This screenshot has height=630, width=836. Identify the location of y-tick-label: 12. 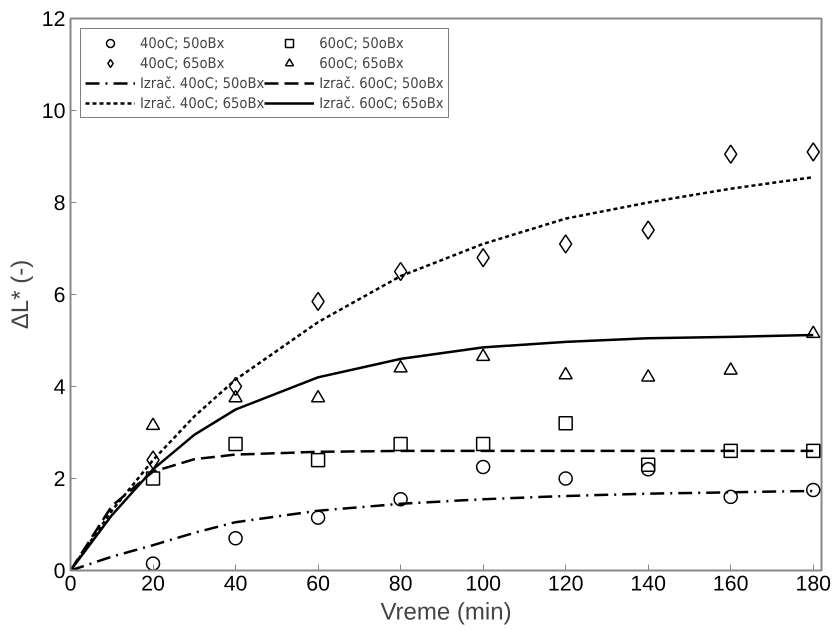
(54, 19).